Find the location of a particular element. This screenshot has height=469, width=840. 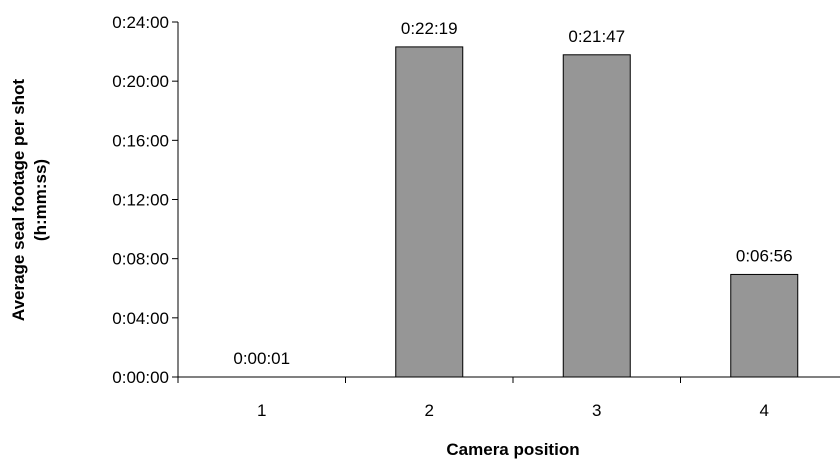

x-tick-label: 1 is located at coordinates (261, 410).